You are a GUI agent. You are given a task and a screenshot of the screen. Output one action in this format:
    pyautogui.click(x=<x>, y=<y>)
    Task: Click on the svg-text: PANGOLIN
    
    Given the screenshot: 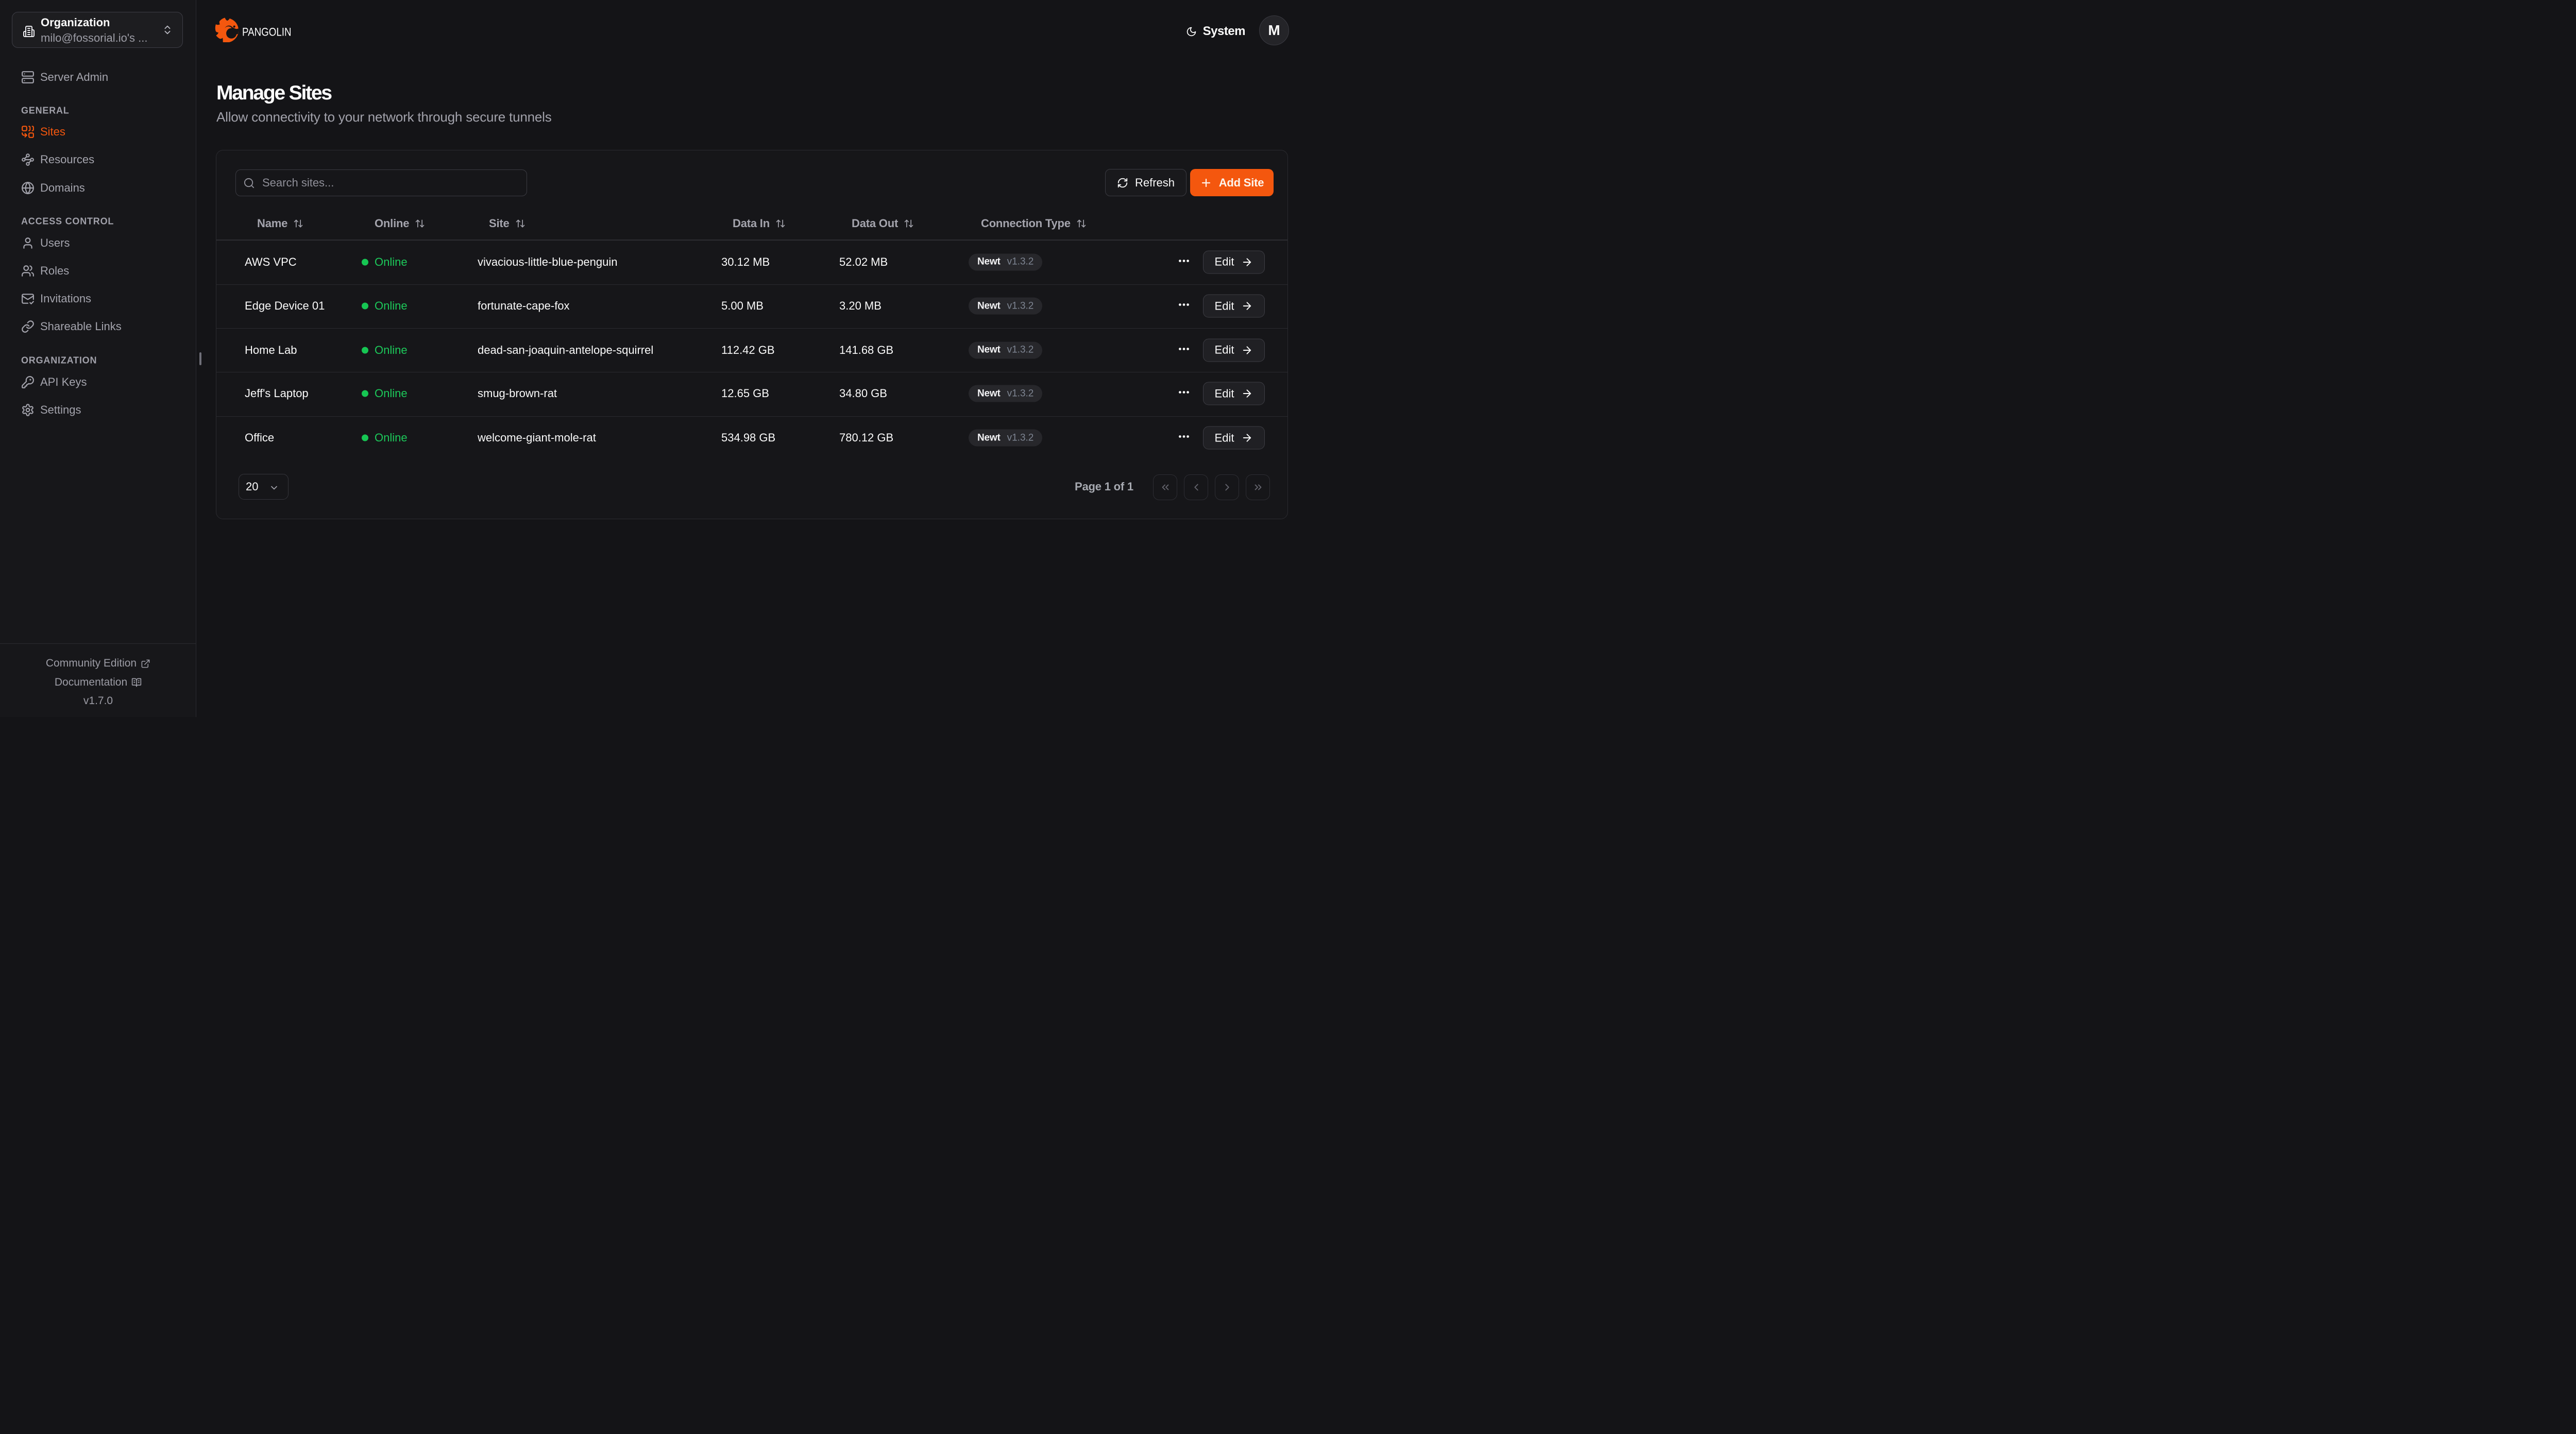 What is the action you would take?
    pyautogui.click(x=267, y=32)
    